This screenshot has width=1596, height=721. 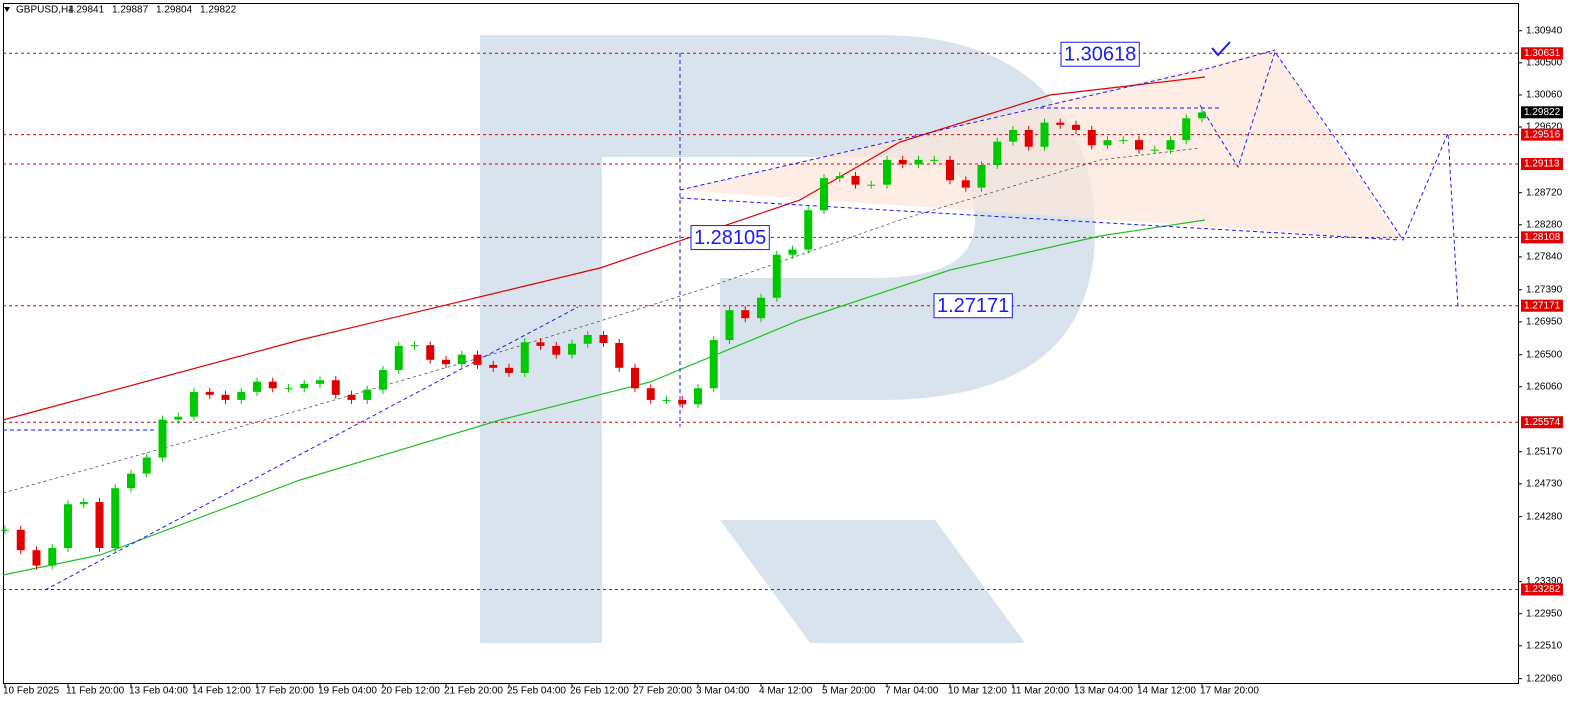 I want to click on y-tick-label: 1.22060, so click(x=1544, y=678).